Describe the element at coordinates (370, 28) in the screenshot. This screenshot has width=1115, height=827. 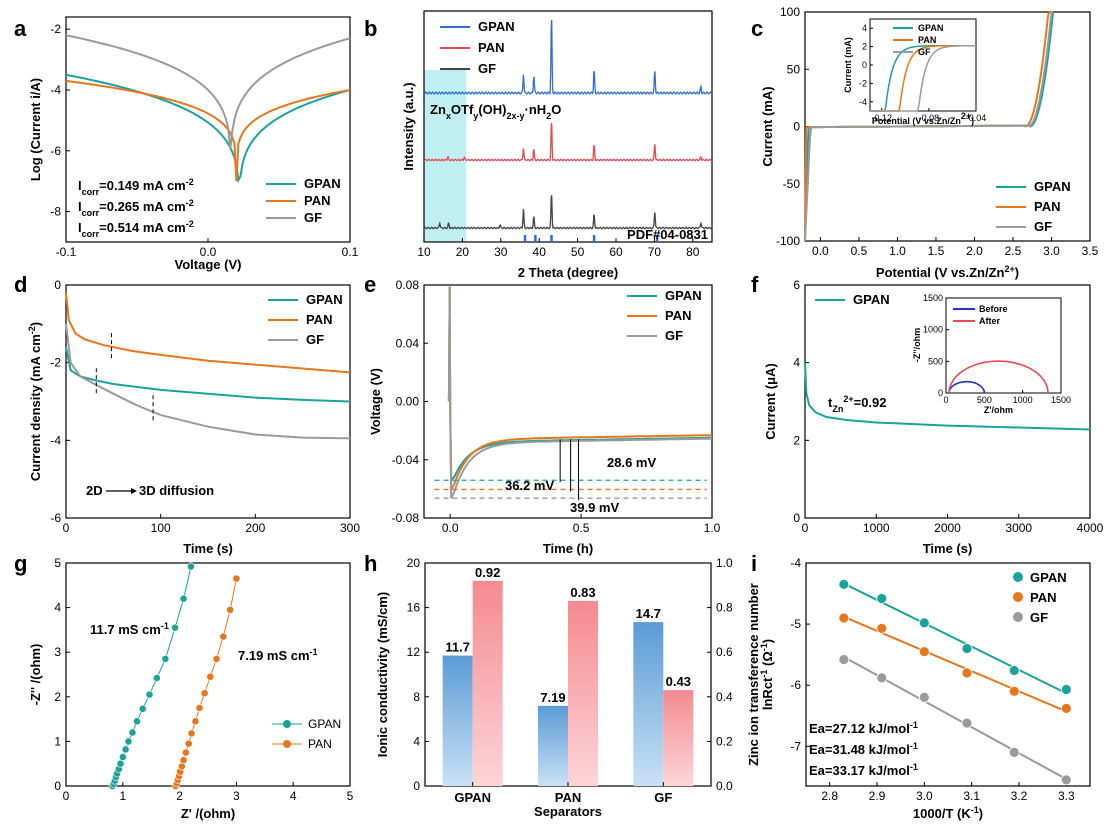
I see `panel-label: b` at that location.